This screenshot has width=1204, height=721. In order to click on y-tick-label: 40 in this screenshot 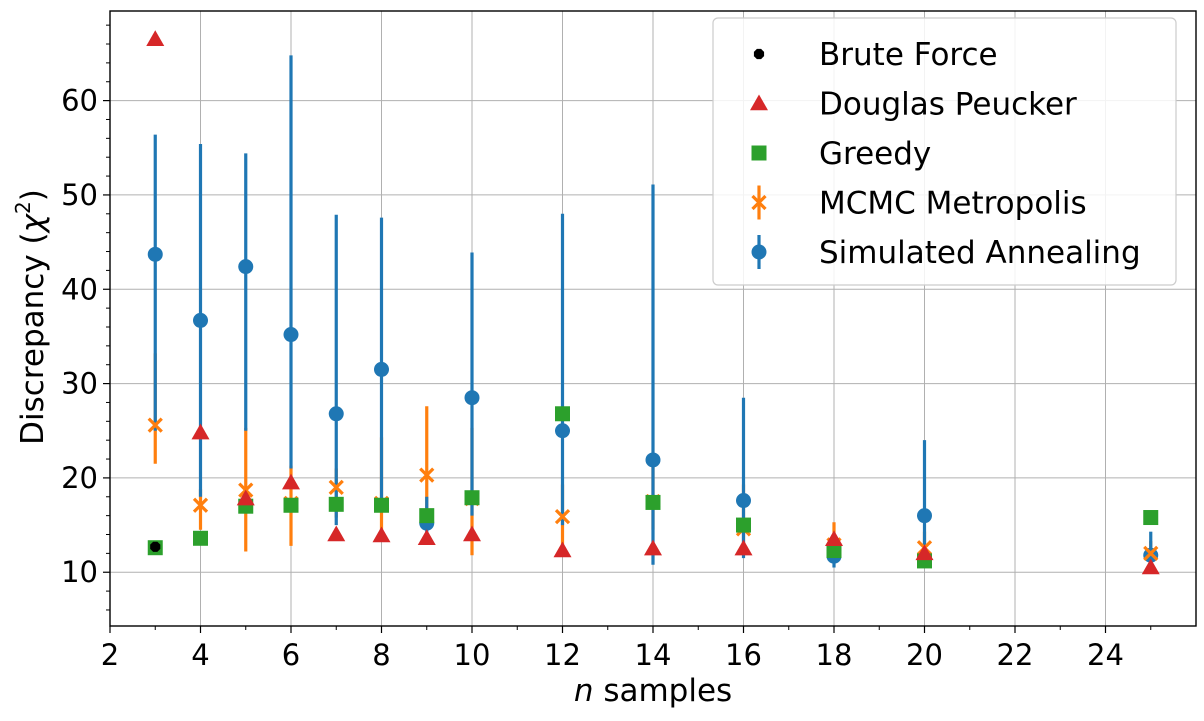, I will do `click(79, 289)`.